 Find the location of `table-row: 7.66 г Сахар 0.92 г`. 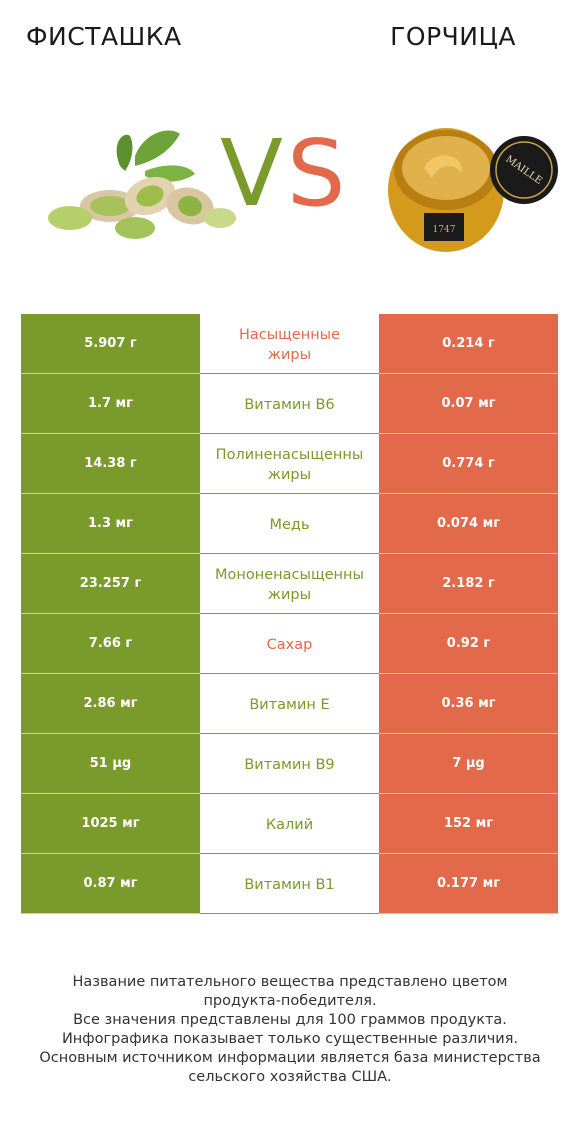

table-row: 7.66 г Сахар 0.92 г is located at coordinates (289, 644).